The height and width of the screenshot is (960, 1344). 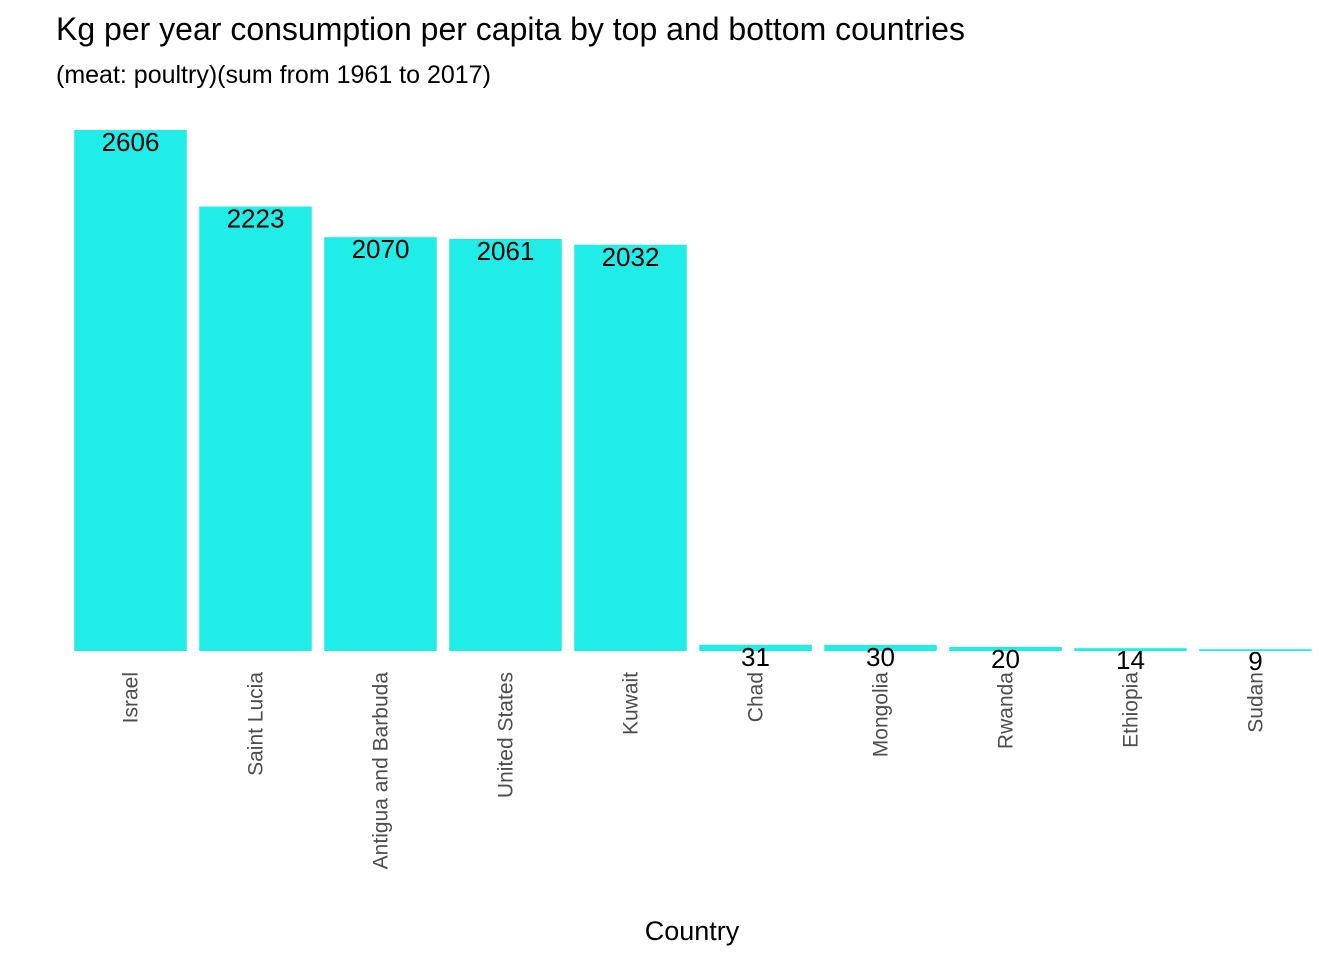 I want to click on bar-value-label: 2223, so click(x=256, y=219).